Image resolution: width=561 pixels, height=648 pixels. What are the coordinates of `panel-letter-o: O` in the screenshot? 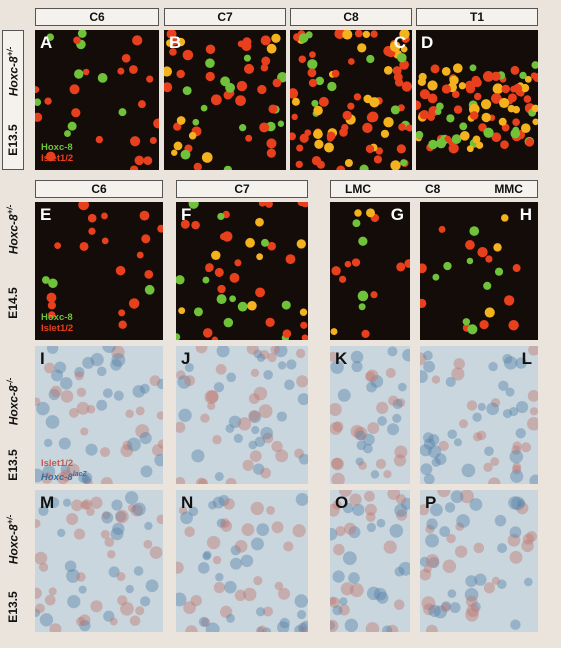 It's located at (342, 502).